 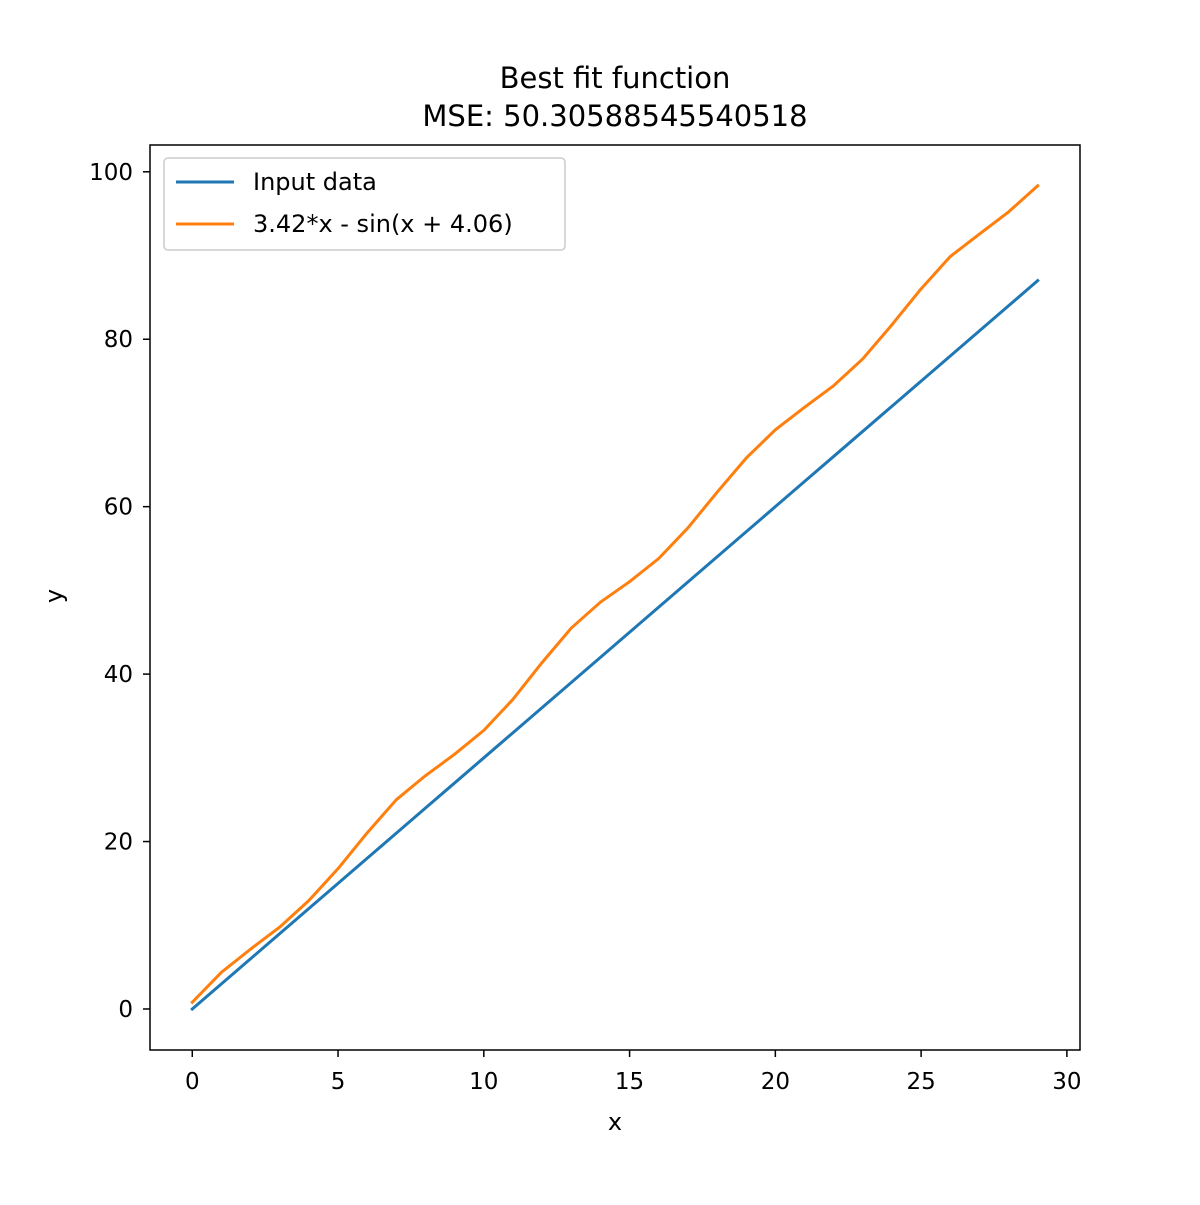 What do you see at coordinates (483, 1082) in the screenshot?
I see `x-tick-label: 10` at bounding box center [483, 1082].